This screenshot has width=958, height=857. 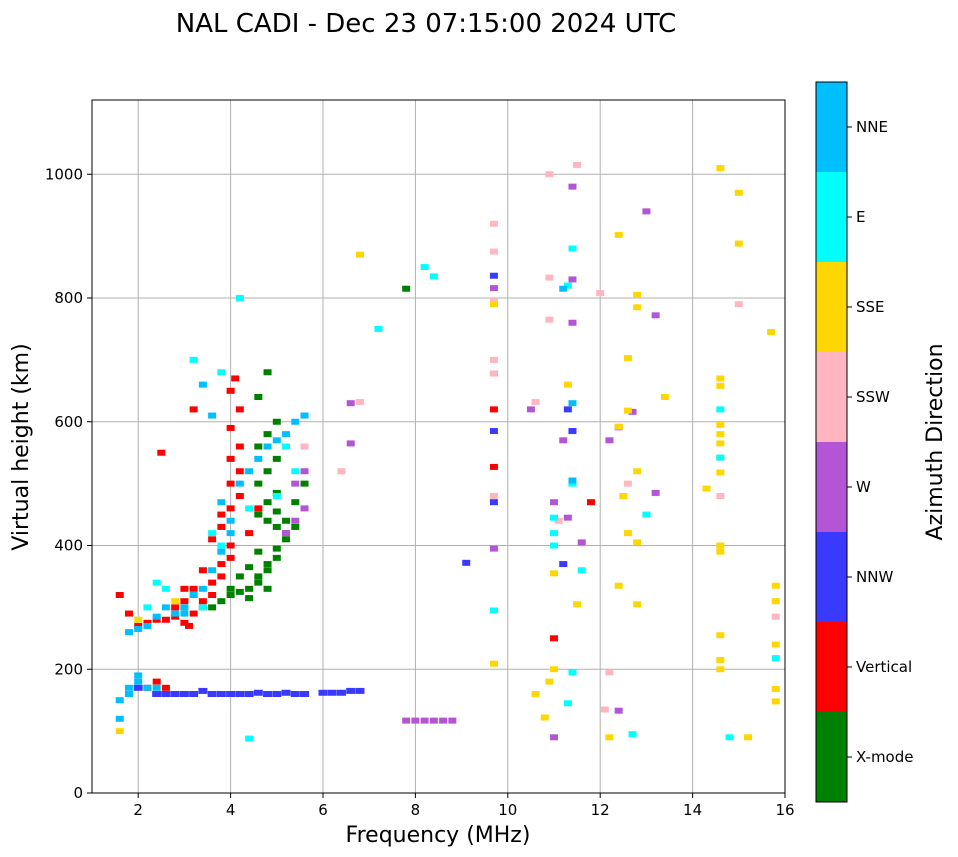 I want to click on x-tick-label: 12, so click(x=600, y=810).